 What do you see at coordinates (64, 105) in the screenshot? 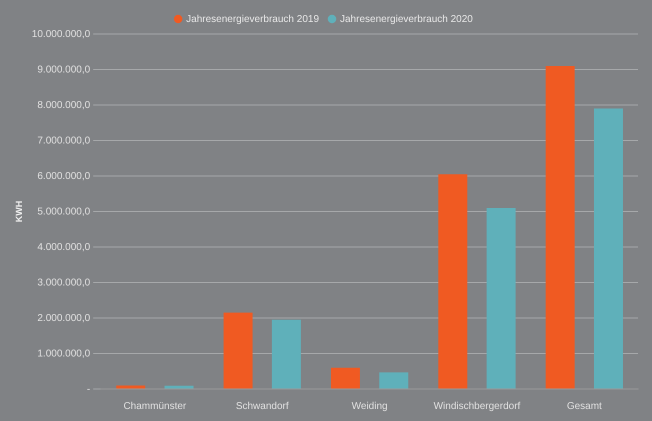
I see `y-tick-label: 8.000.000,0` at bounding box center [64, 105].